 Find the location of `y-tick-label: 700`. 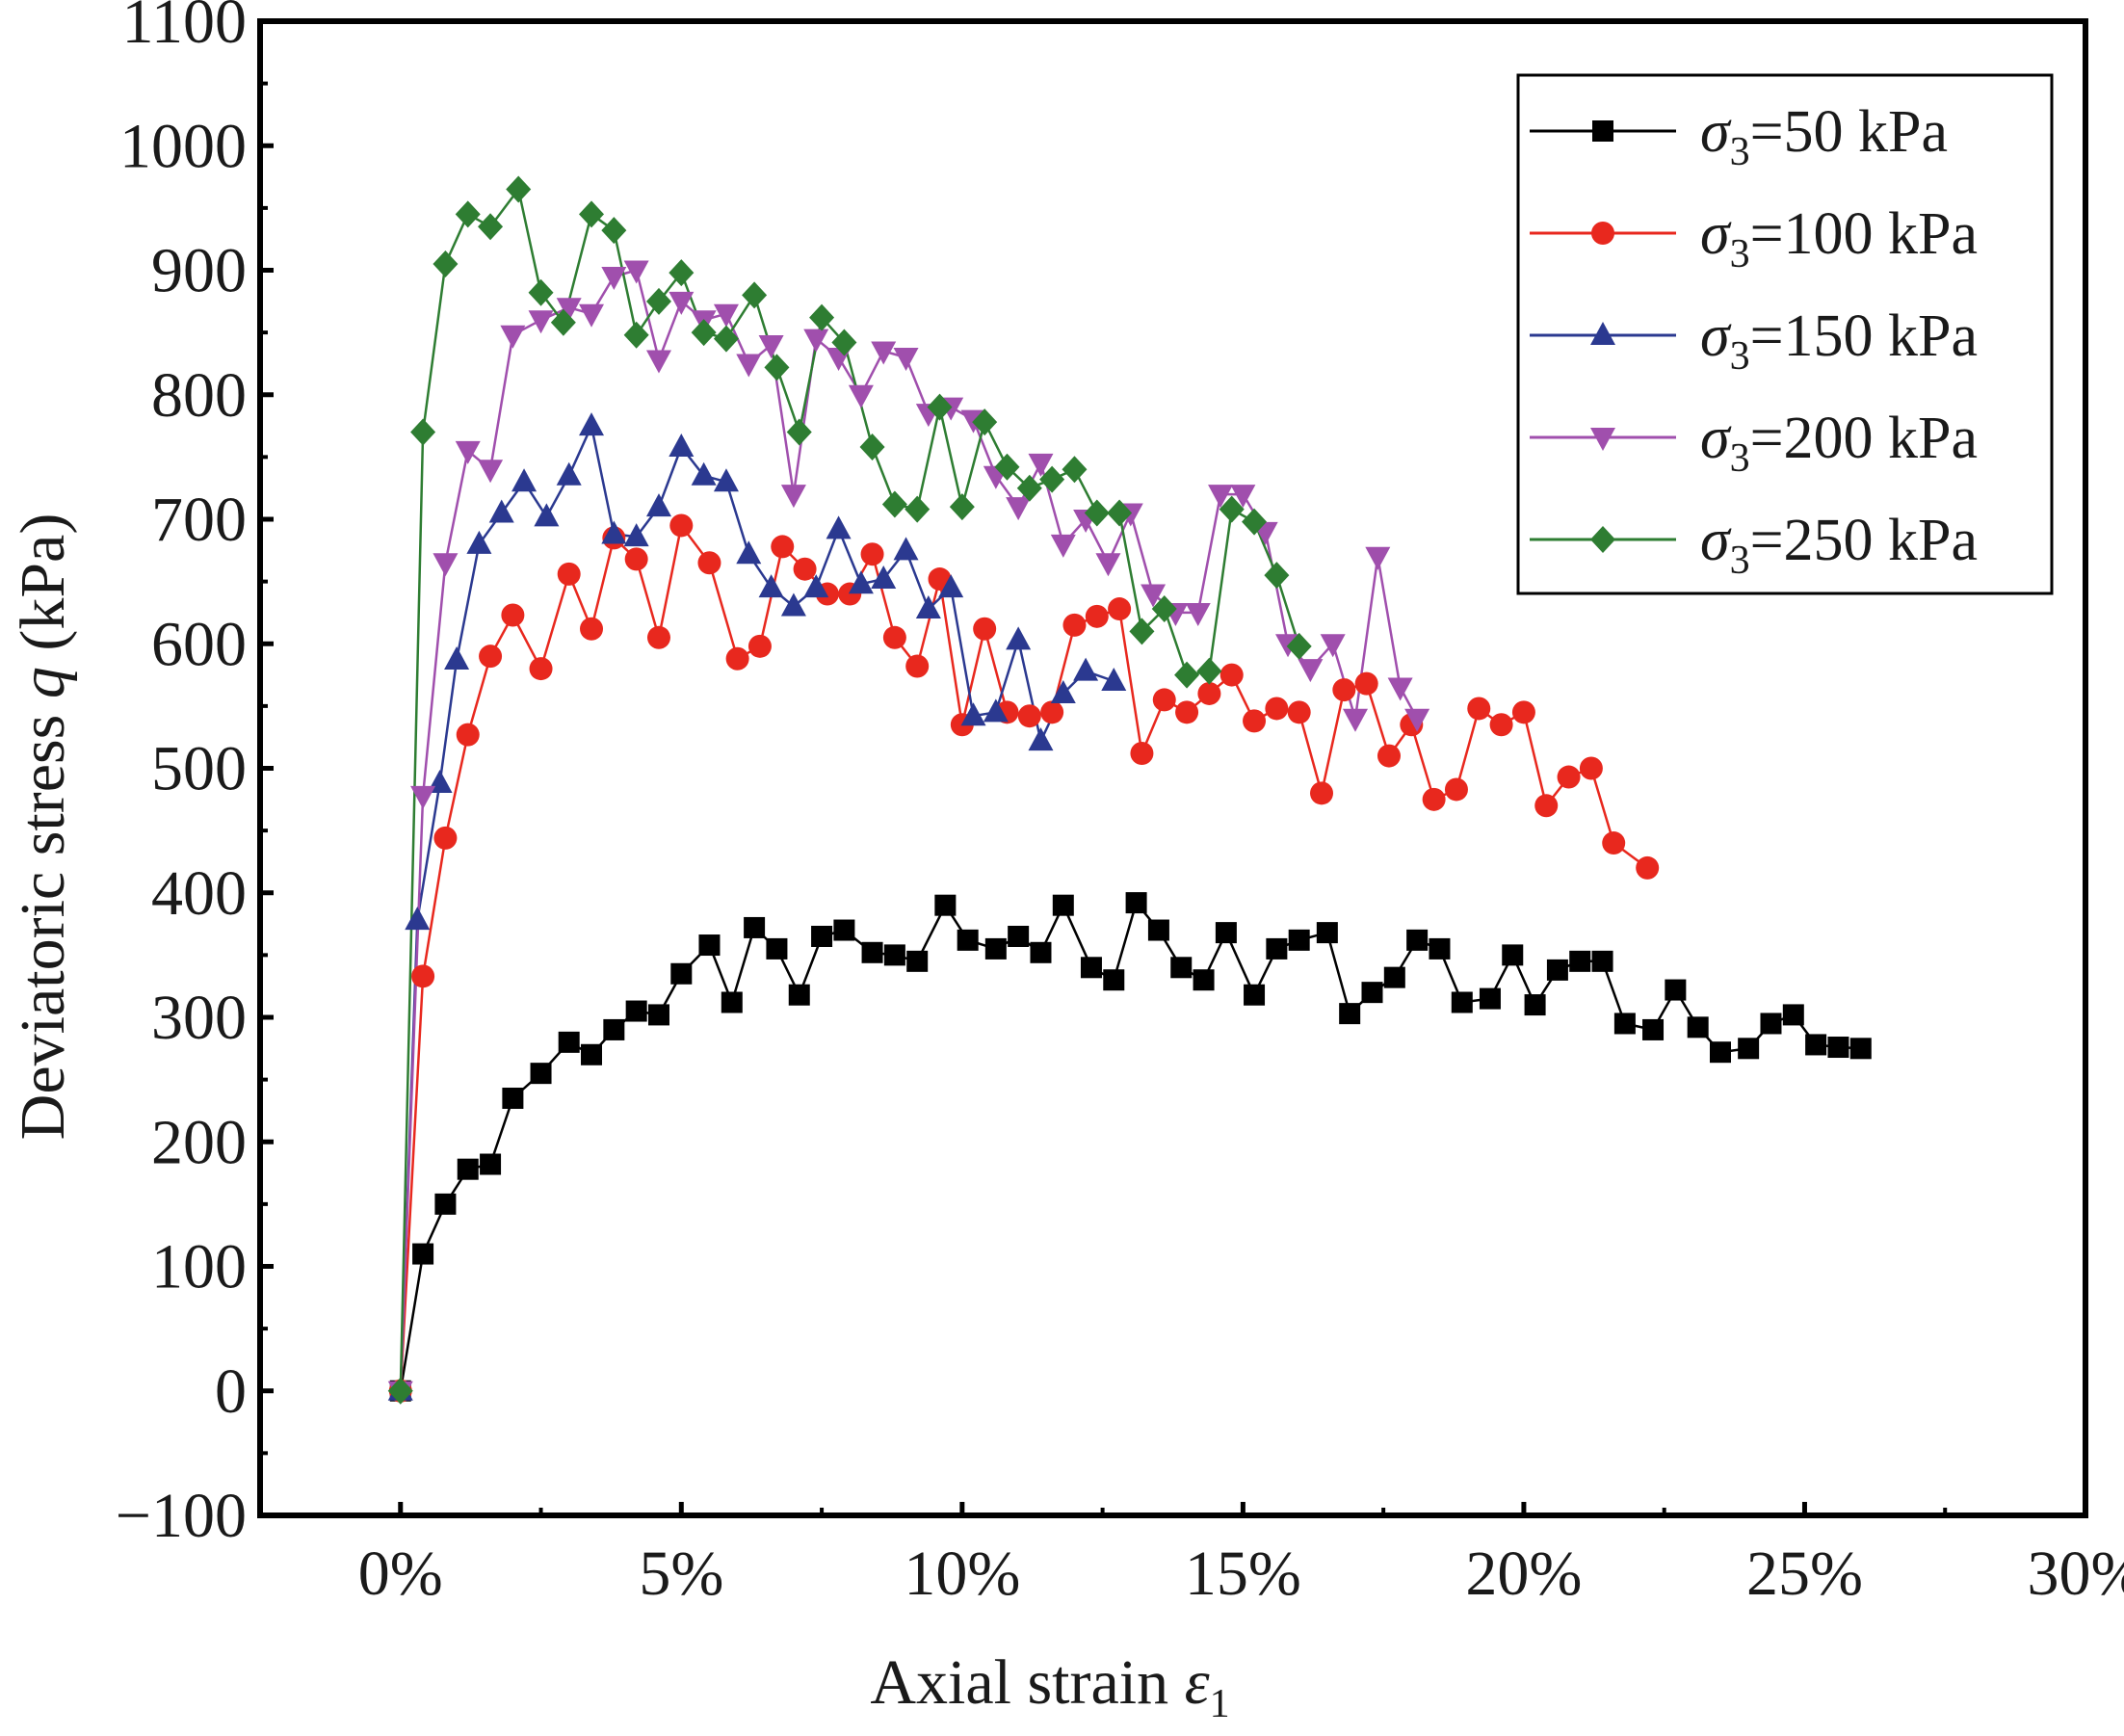

y-tick-label: 700 is located at coordinates (199, 520).